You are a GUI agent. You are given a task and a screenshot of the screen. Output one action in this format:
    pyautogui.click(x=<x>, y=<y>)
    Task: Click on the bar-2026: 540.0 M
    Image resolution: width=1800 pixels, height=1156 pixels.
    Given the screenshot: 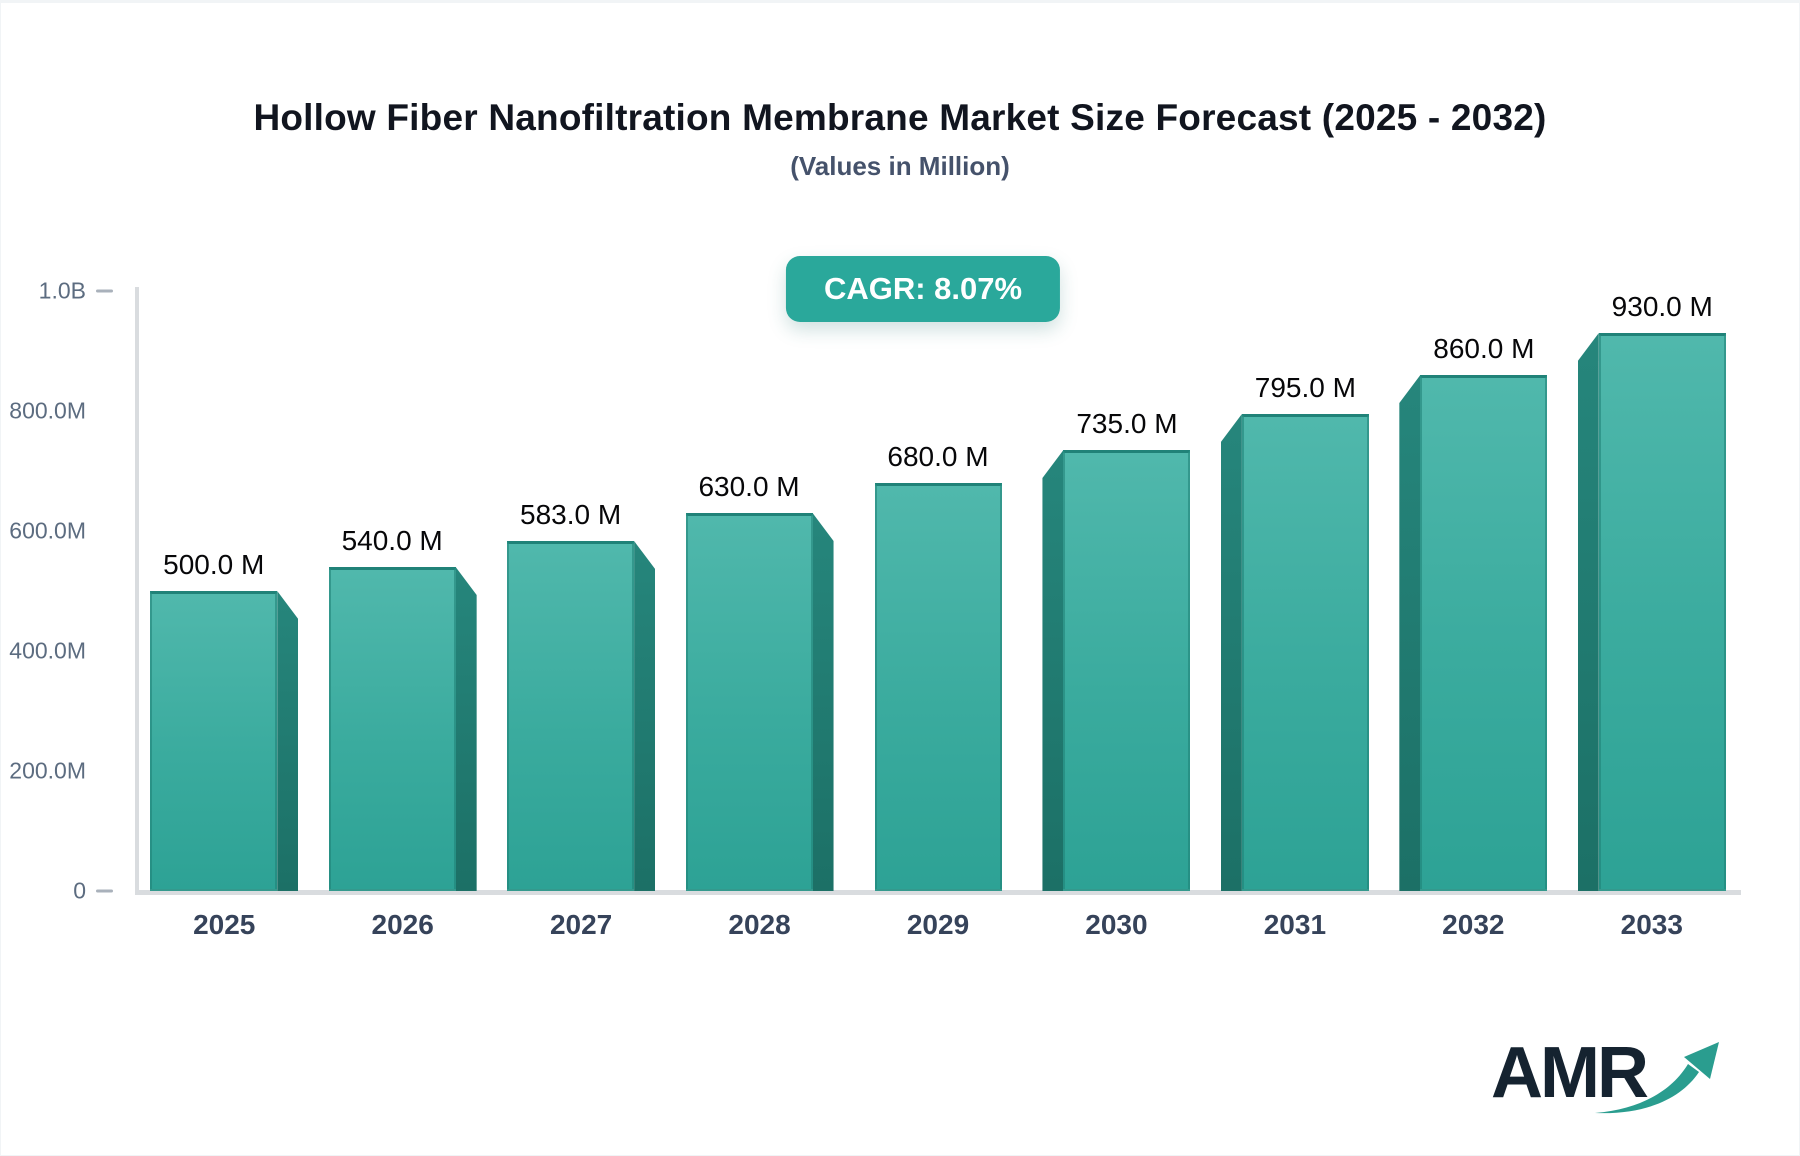 What is the action you would take?
    pyautogui.click(x=402, y=699)
    